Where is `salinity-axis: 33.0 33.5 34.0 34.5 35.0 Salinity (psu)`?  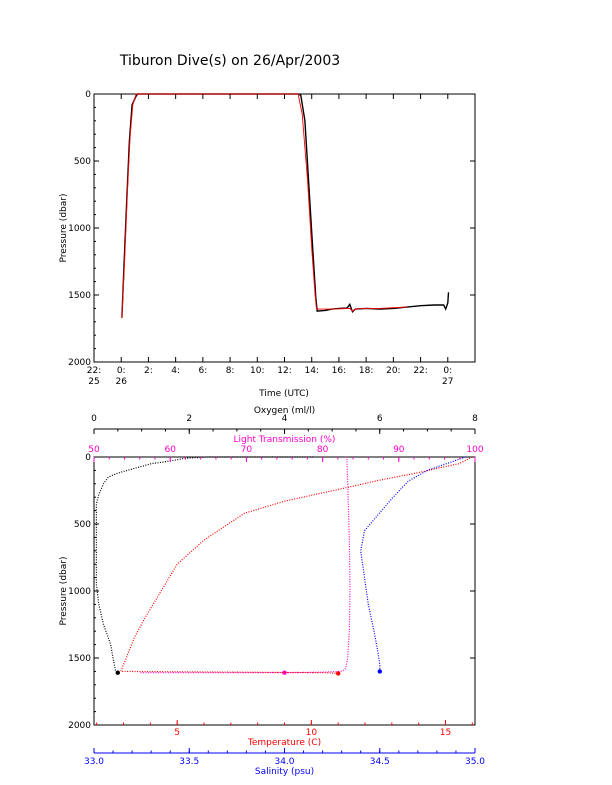
salinity-axis: 33.0 33.5 34.0 34.5 35.0 Salinity (psu) is located at coordinates (284, 762).